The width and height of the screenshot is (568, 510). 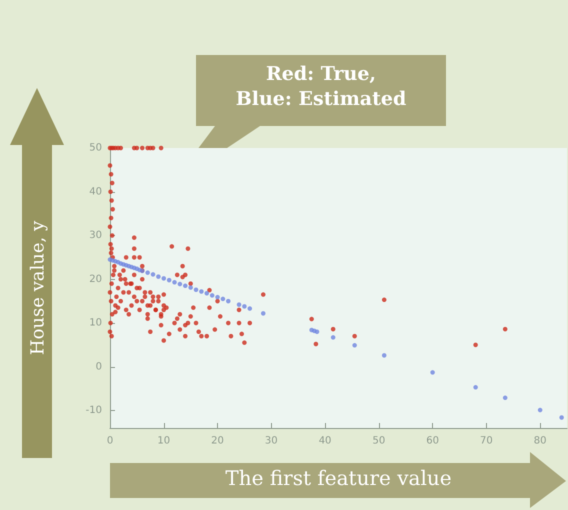 What do you see at coordinates (95, 235) in the screenshot?
I see `y-tick-label: 30` at bounding box center [95, 235].